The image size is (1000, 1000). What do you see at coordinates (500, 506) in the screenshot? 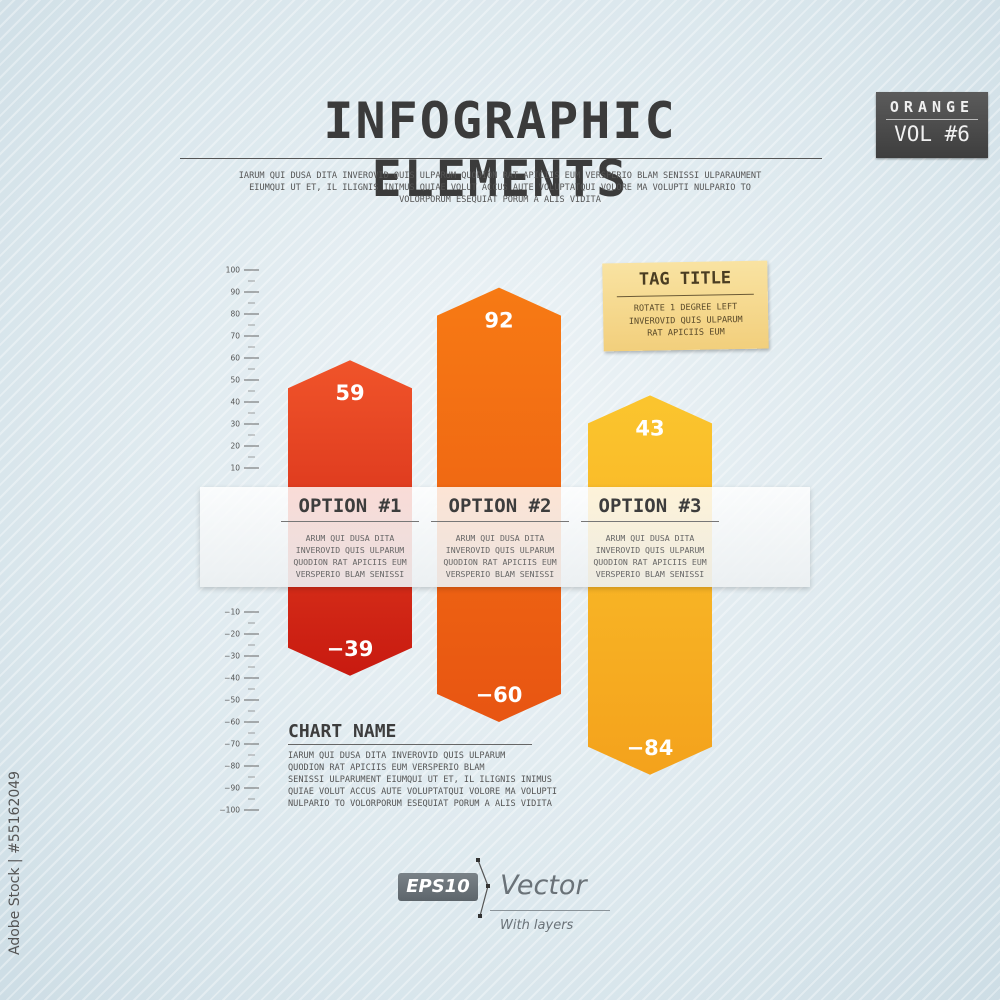
I see `option-title: OPTION #2` at bounding box center [500, 506].